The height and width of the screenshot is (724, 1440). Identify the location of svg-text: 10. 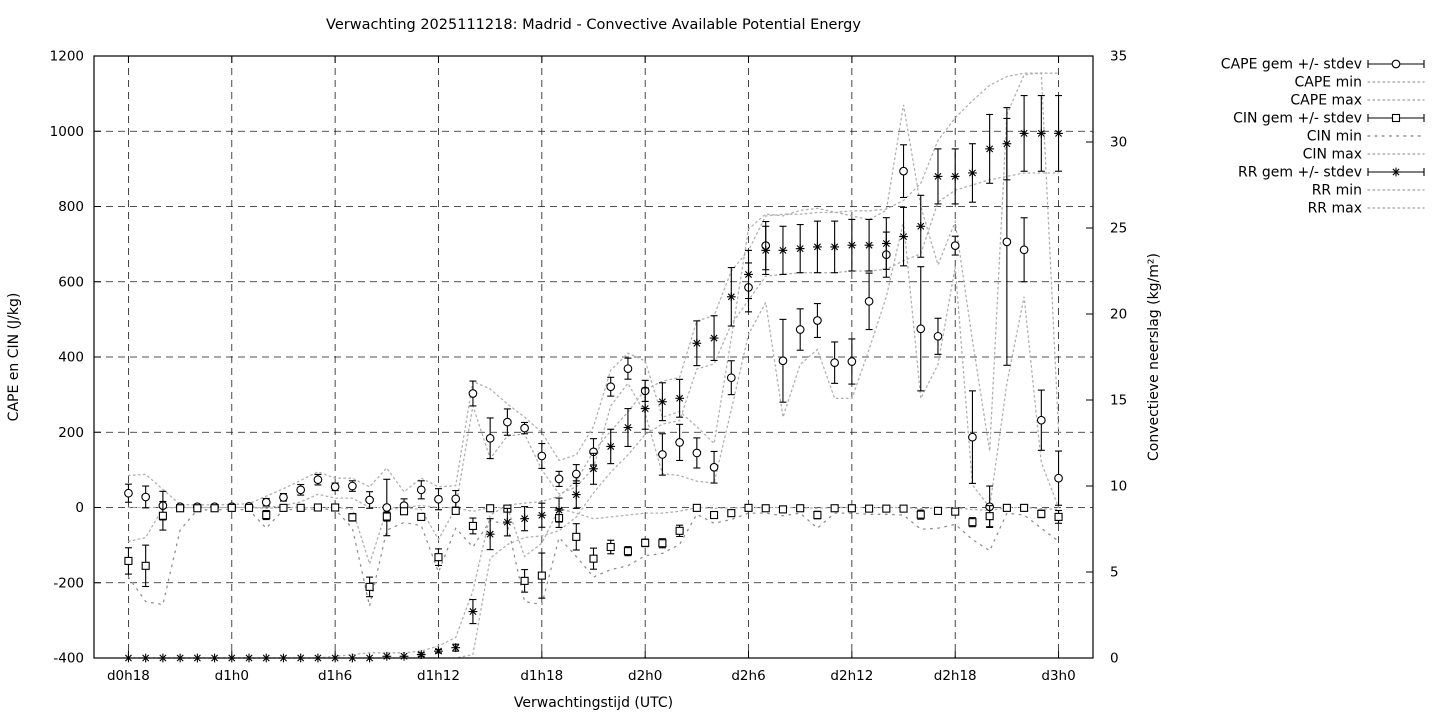
(1118, 487).